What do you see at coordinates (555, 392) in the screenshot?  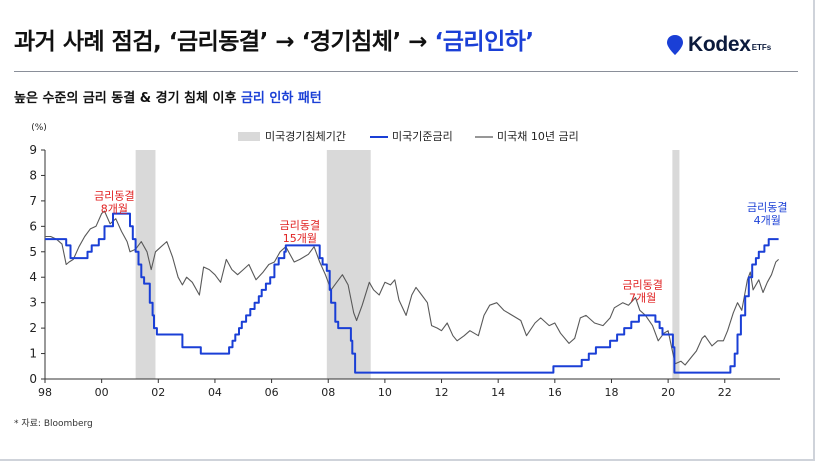 I see `x-tick-label: 16` at bounding box center [555, 392].